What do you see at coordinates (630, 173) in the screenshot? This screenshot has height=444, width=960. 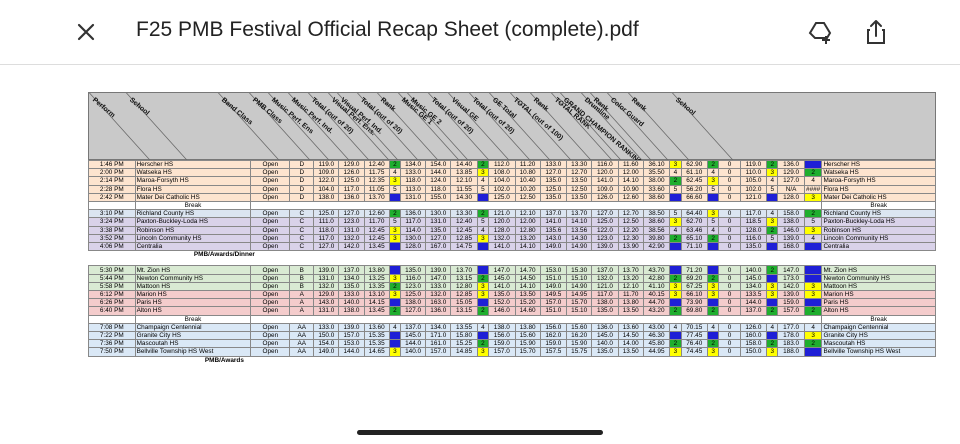 I see `table-cell: 12.00` at bounding box center [630, 173].